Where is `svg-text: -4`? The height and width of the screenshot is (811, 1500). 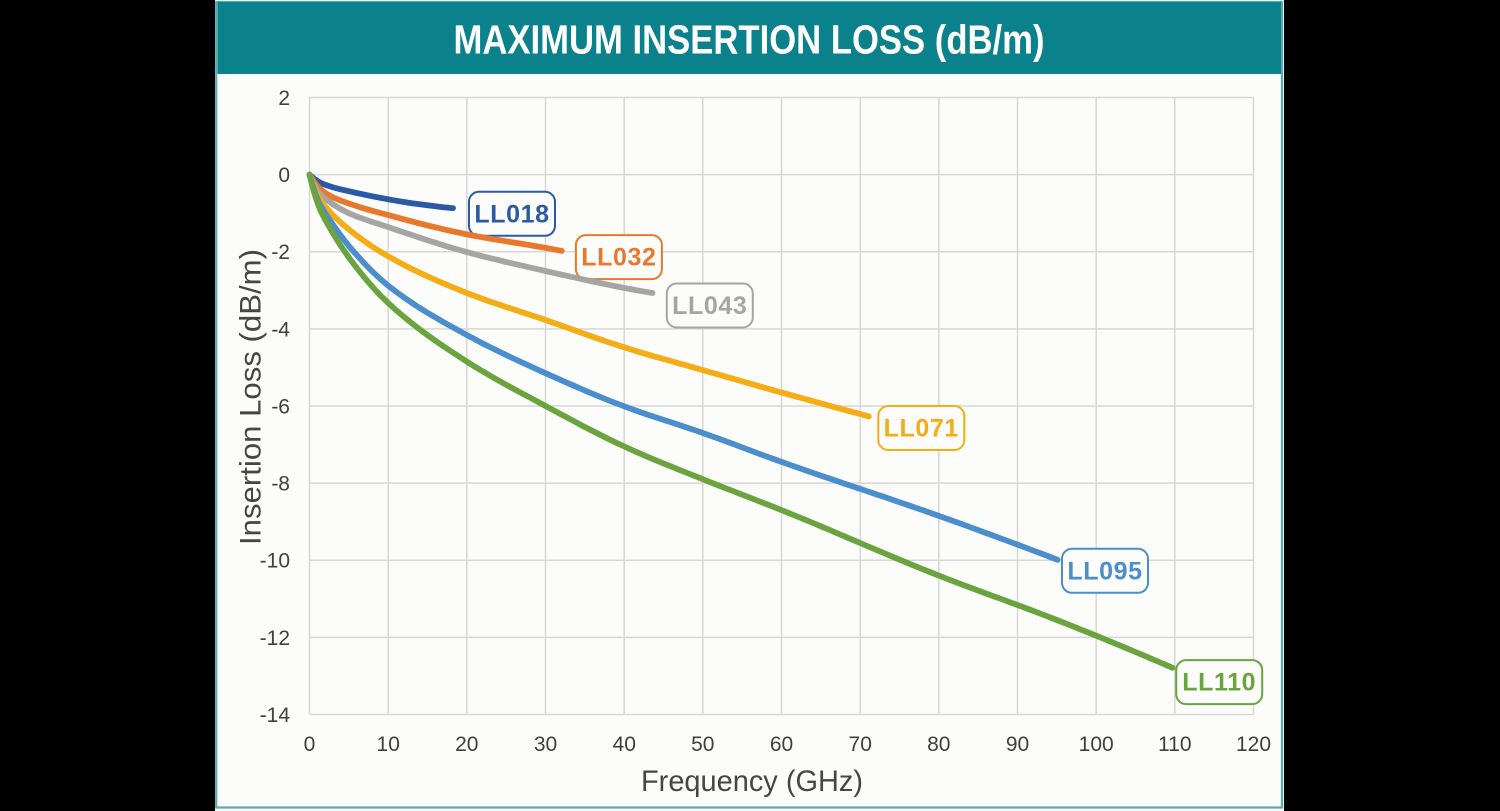
svg-text: -4 is located at coordinates (280, 329).